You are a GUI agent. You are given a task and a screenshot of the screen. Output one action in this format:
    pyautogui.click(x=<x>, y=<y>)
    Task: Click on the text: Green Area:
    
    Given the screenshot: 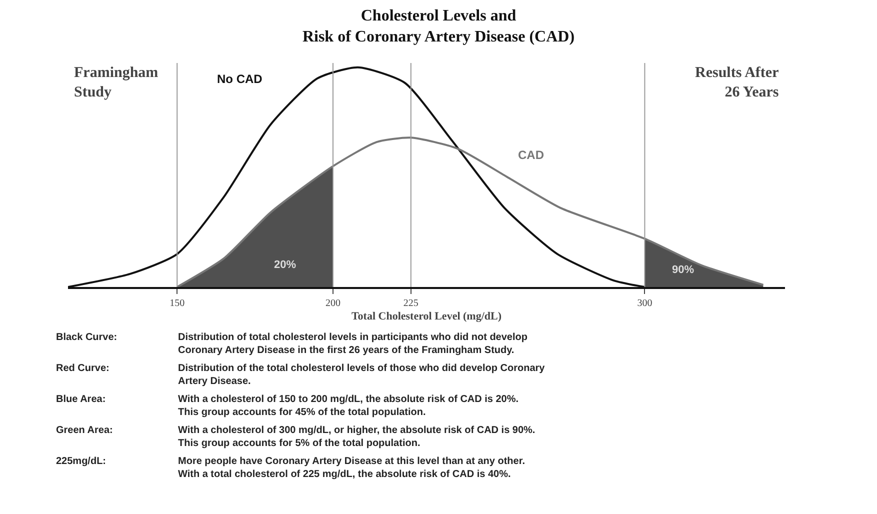 What is the action you would take?
    pyautogui.click(x=84, y=430)
    